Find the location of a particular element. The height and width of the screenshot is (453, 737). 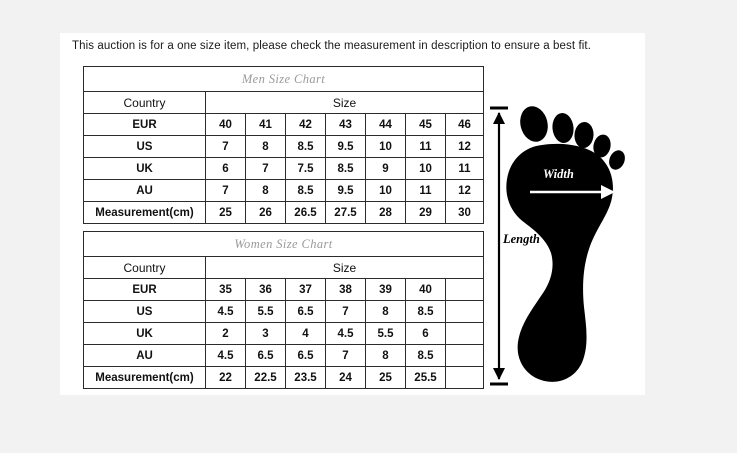

table-cell: 42 is located at coordinates (305, 124).